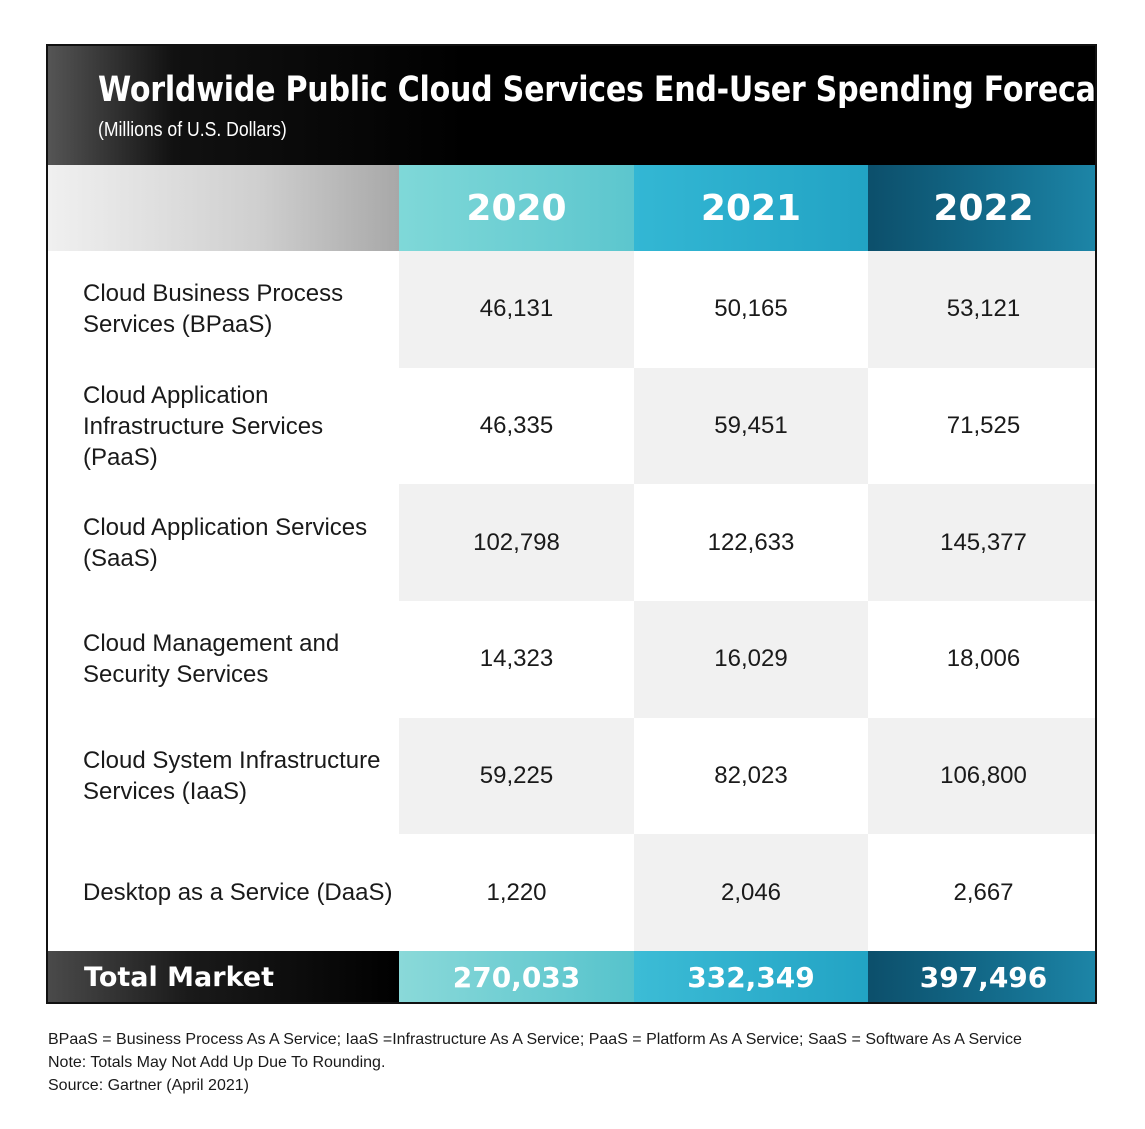  Describe the element at coordinates (223, 543) in the screenshot. I see `row-label: Cloud Application Services (SaaS)` at that location.